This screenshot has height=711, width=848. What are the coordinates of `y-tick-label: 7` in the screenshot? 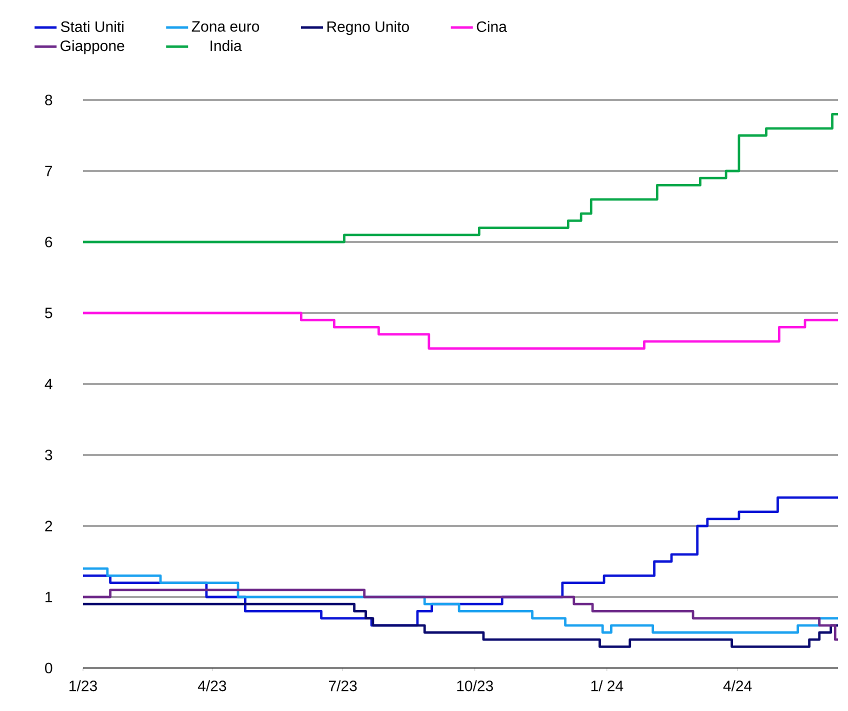 It's located at (48, 171).